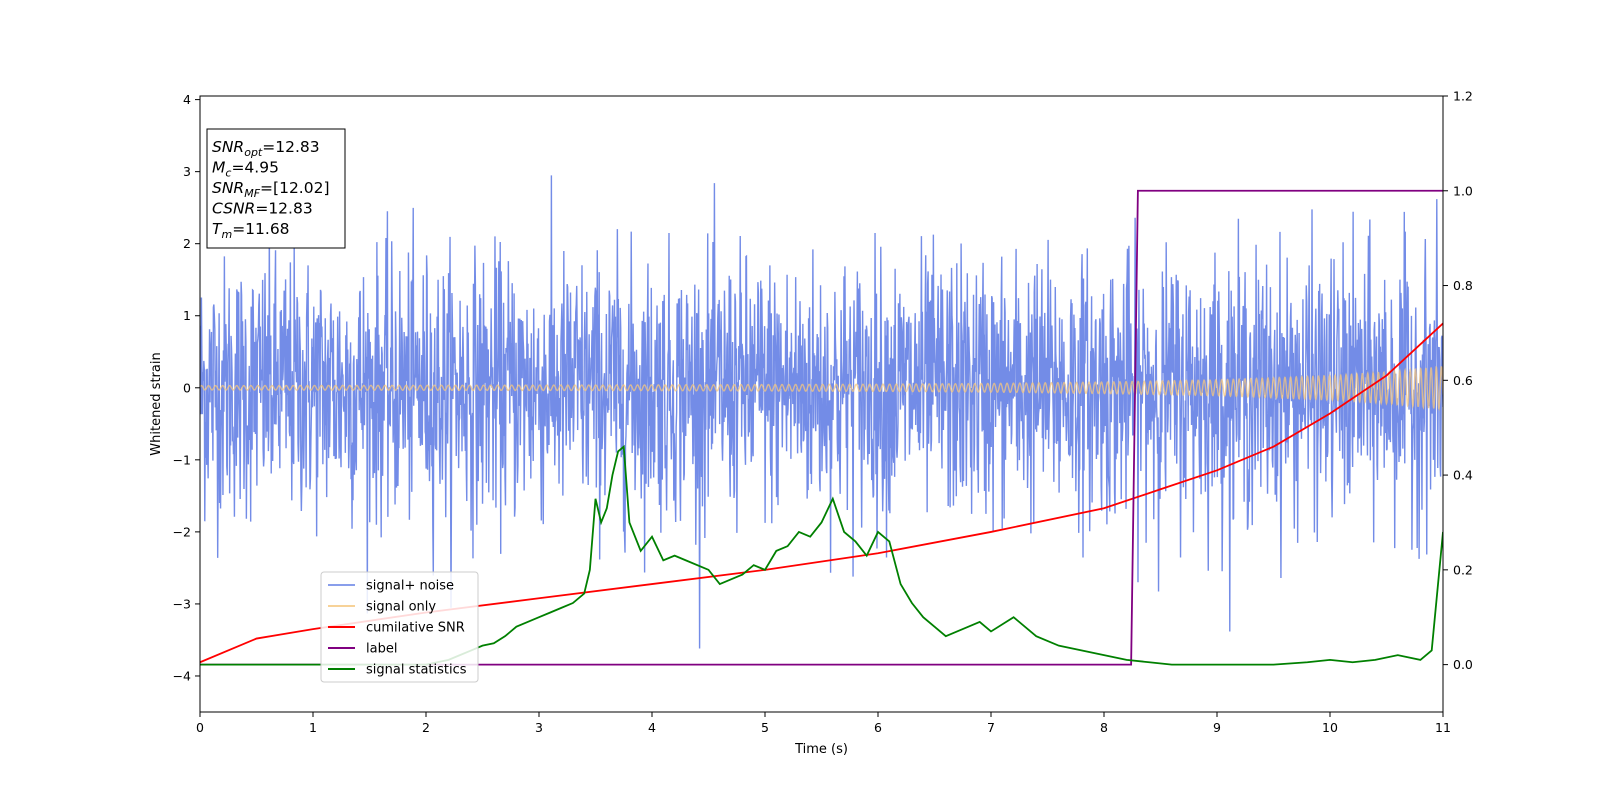  Describe the element at coordinates (271, 189) in the screenshot. I see `annotation-line: SNRMF=[12.02]` at that location.